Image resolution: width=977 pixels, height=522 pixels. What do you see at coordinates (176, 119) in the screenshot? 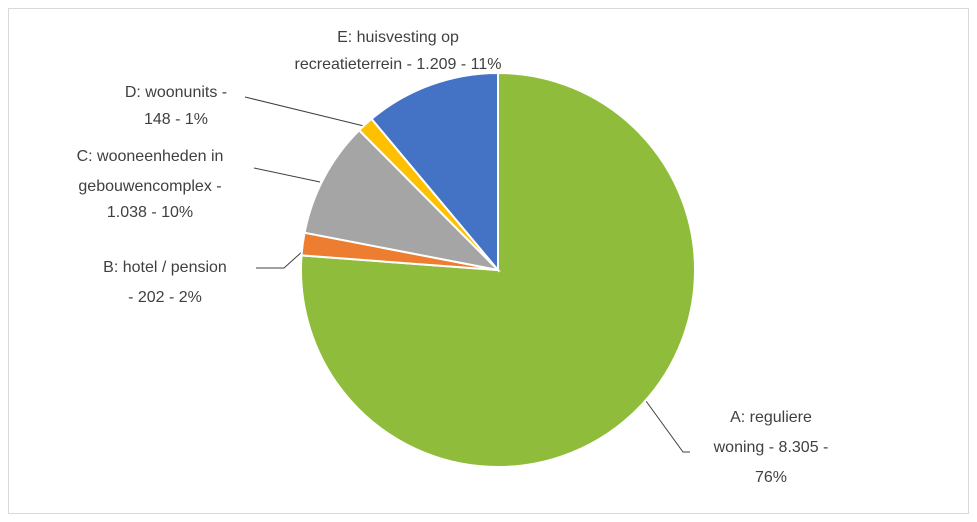
I see `data-label: 148 - 1%` at bounding box center [176, 119].